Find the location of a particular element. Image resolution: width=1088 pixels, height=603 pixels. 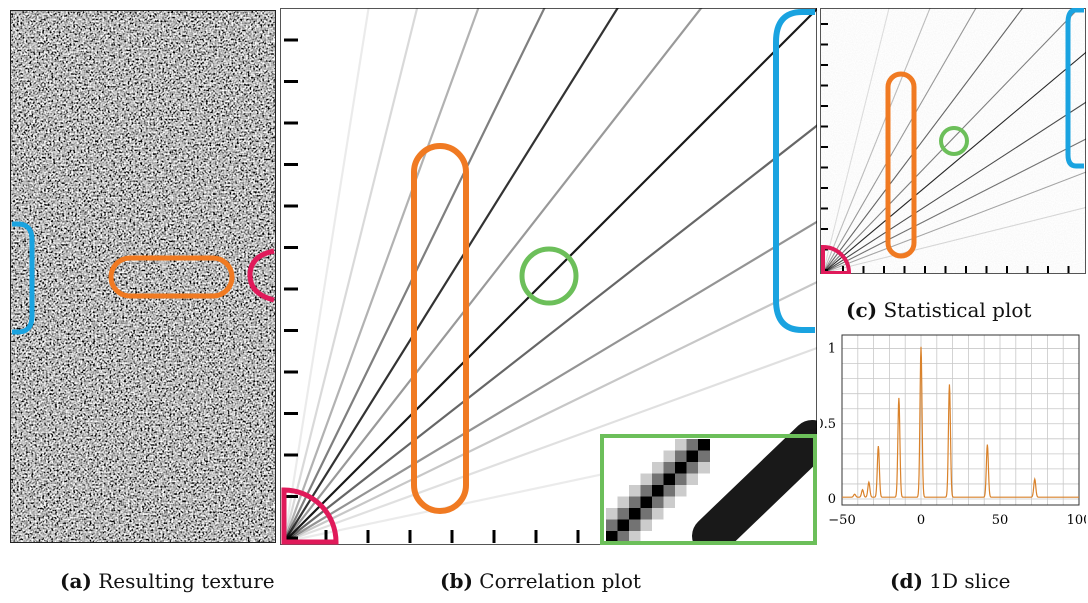

slice-x-tick-label: 50 is located at coordinates (1000, 520).